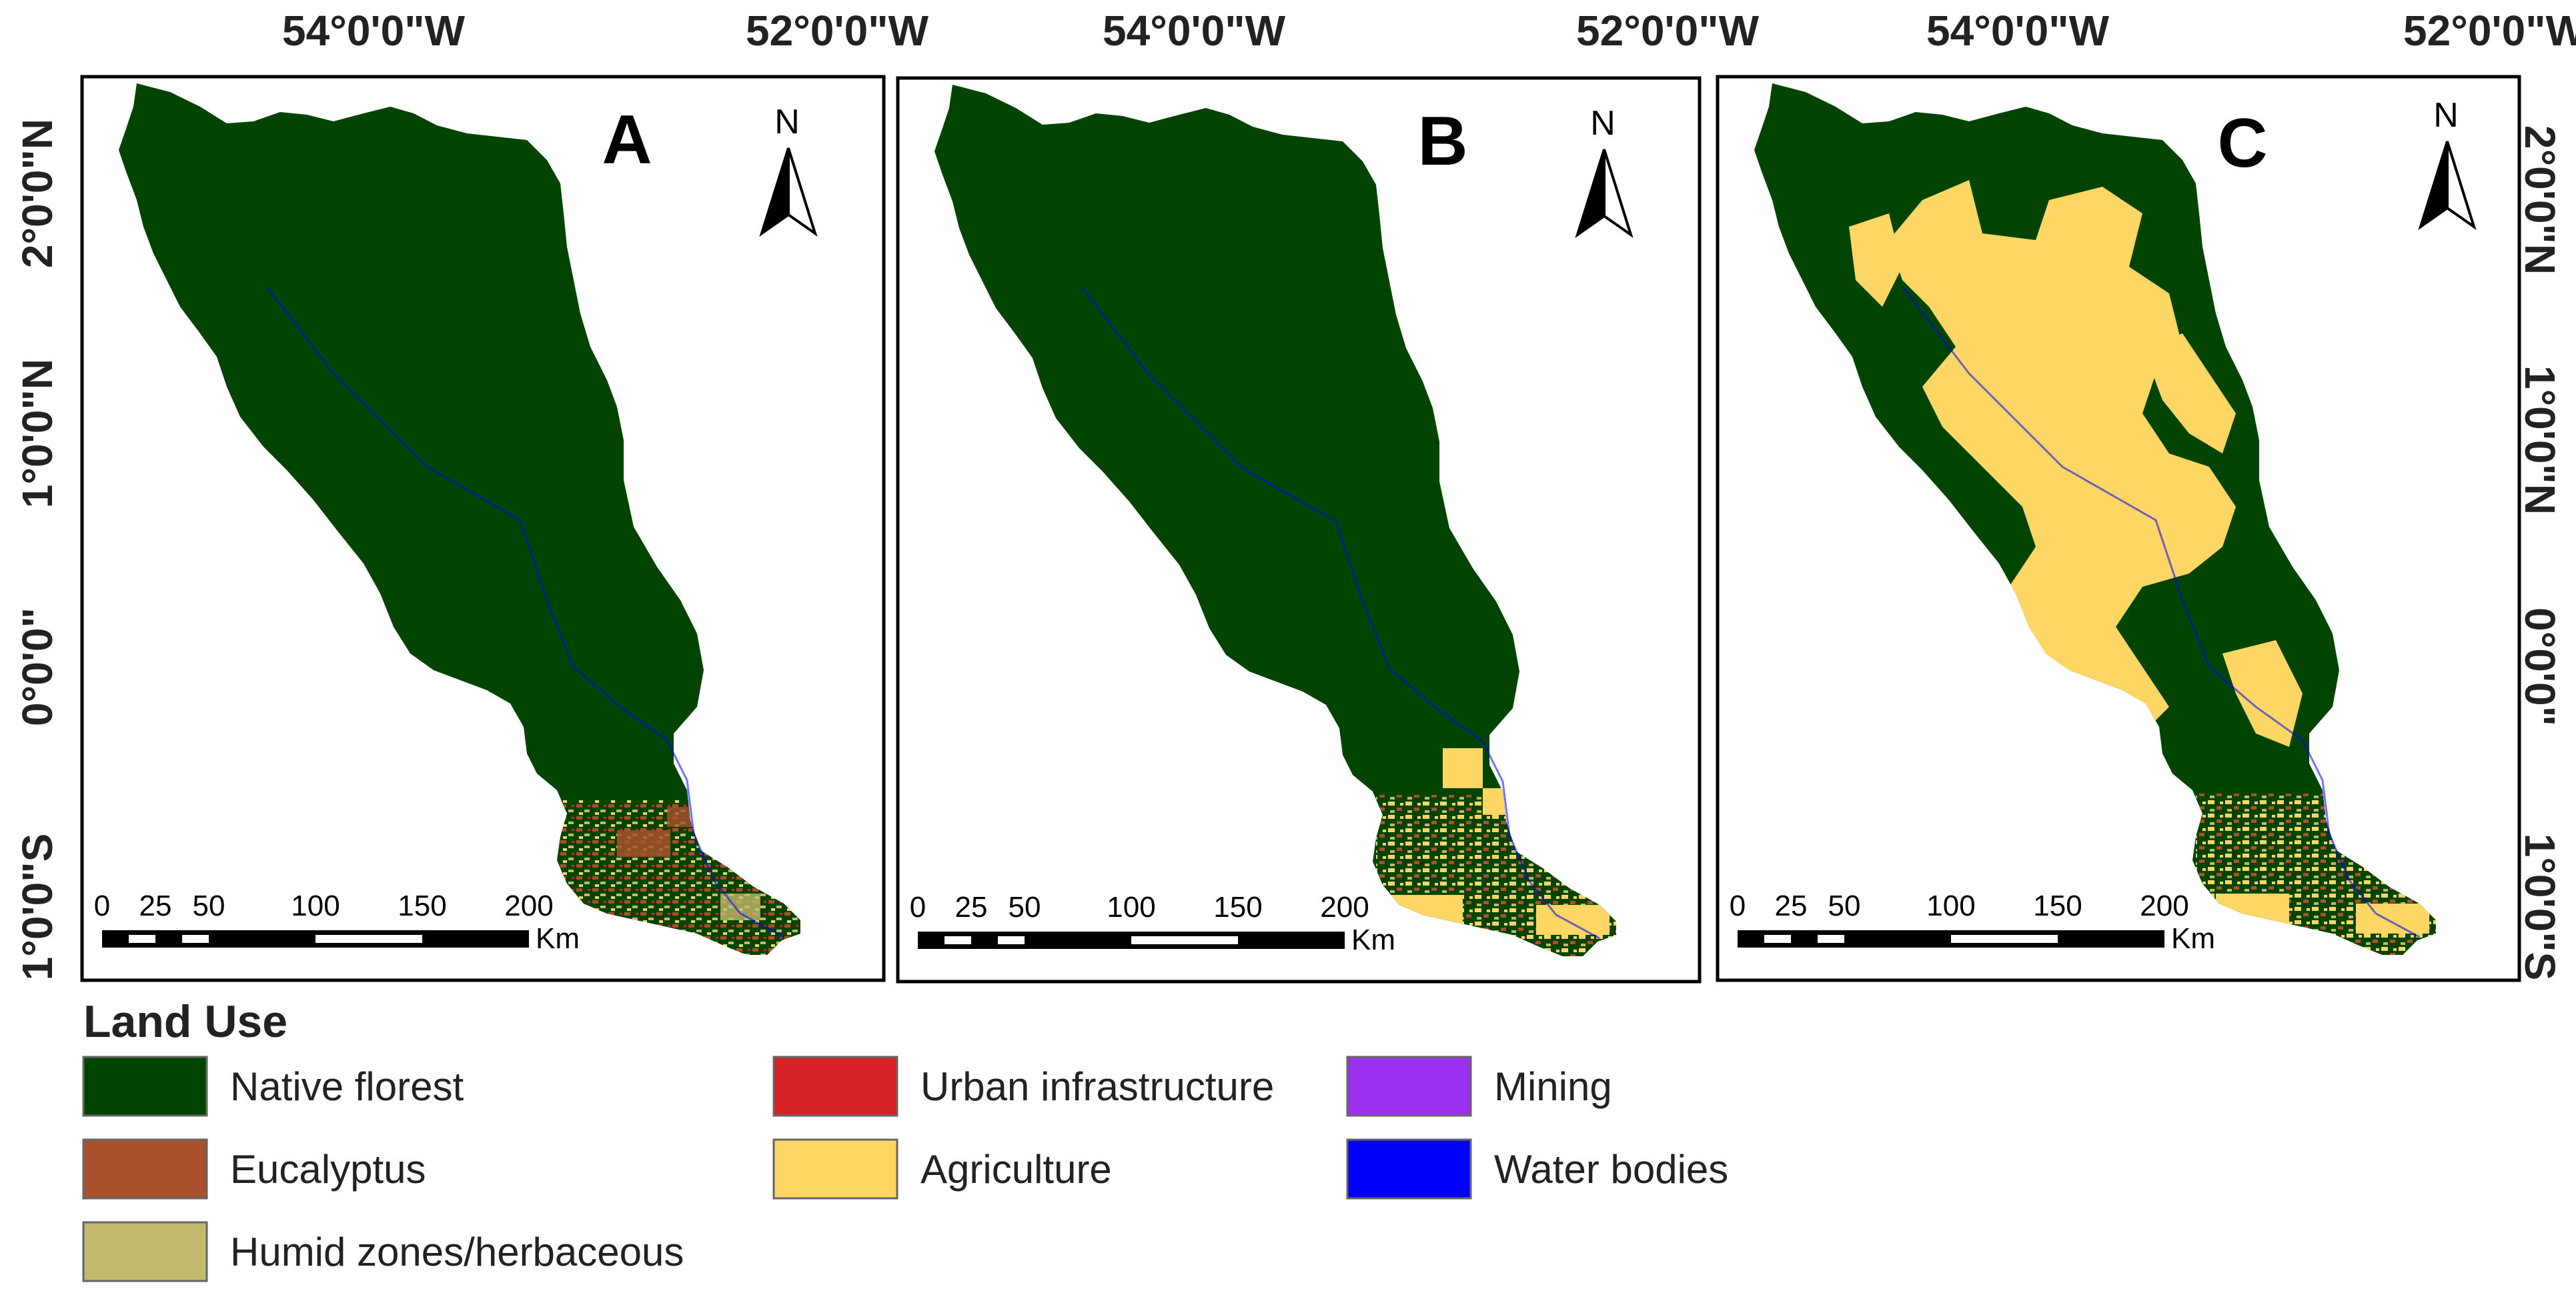 Image resolution: width=2576 pixels, height=1295 pixels. Describe the element at coordinates (145, 1086) in the screenshot. I see `legend-swatch-native-florest` at that location.